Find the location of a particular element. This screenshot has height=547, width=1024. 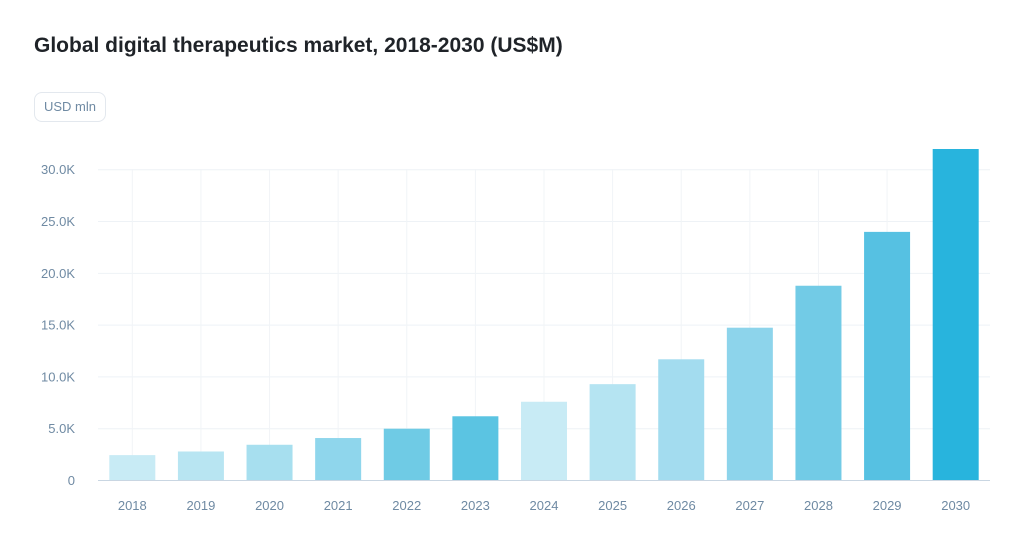

x-tick-label: 2028 is located at coordinates (818, 505).